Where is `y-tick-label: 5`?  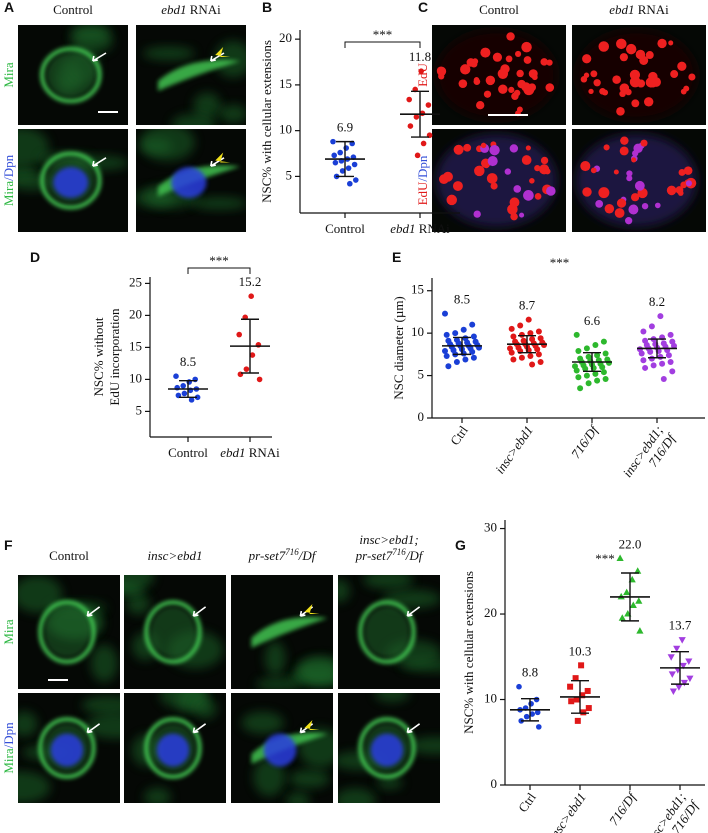
y-tick-label: 5 is located at coordinates (421, 374).